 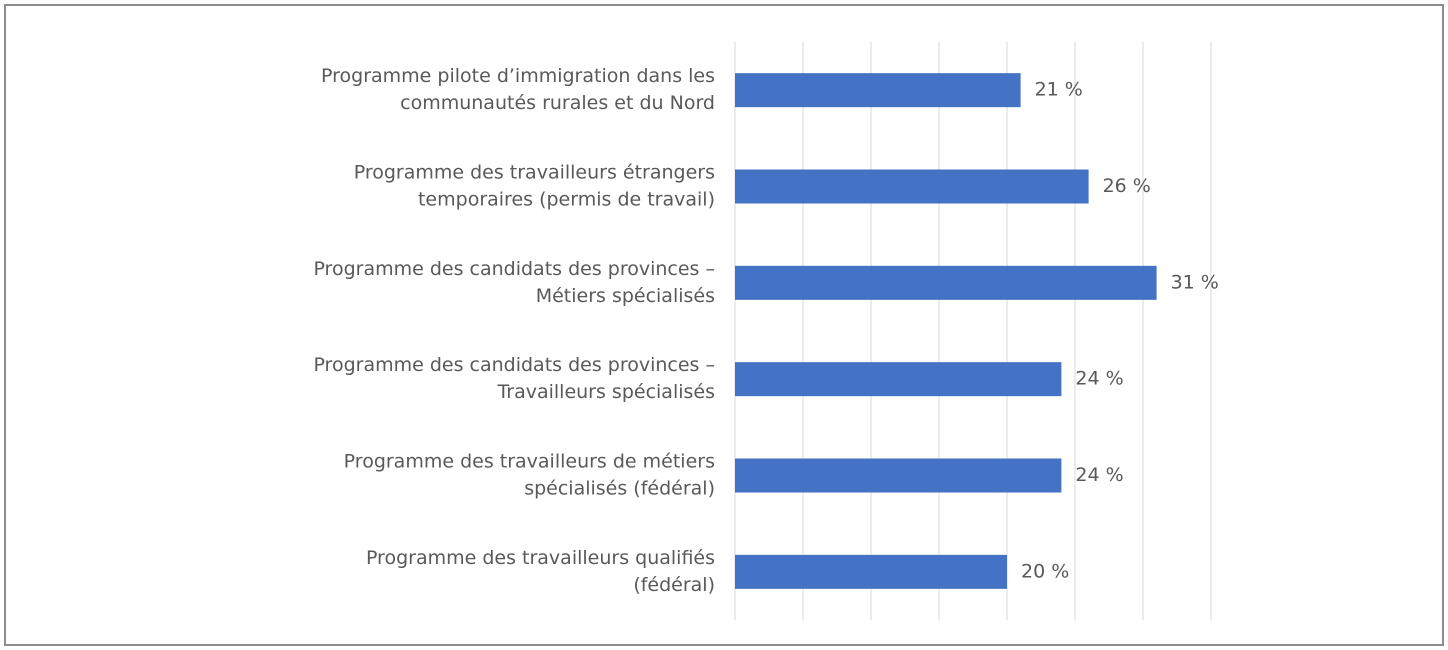 I want to click on y-tick-label: spécialisés (fédéral), so click(x=619, y=489).